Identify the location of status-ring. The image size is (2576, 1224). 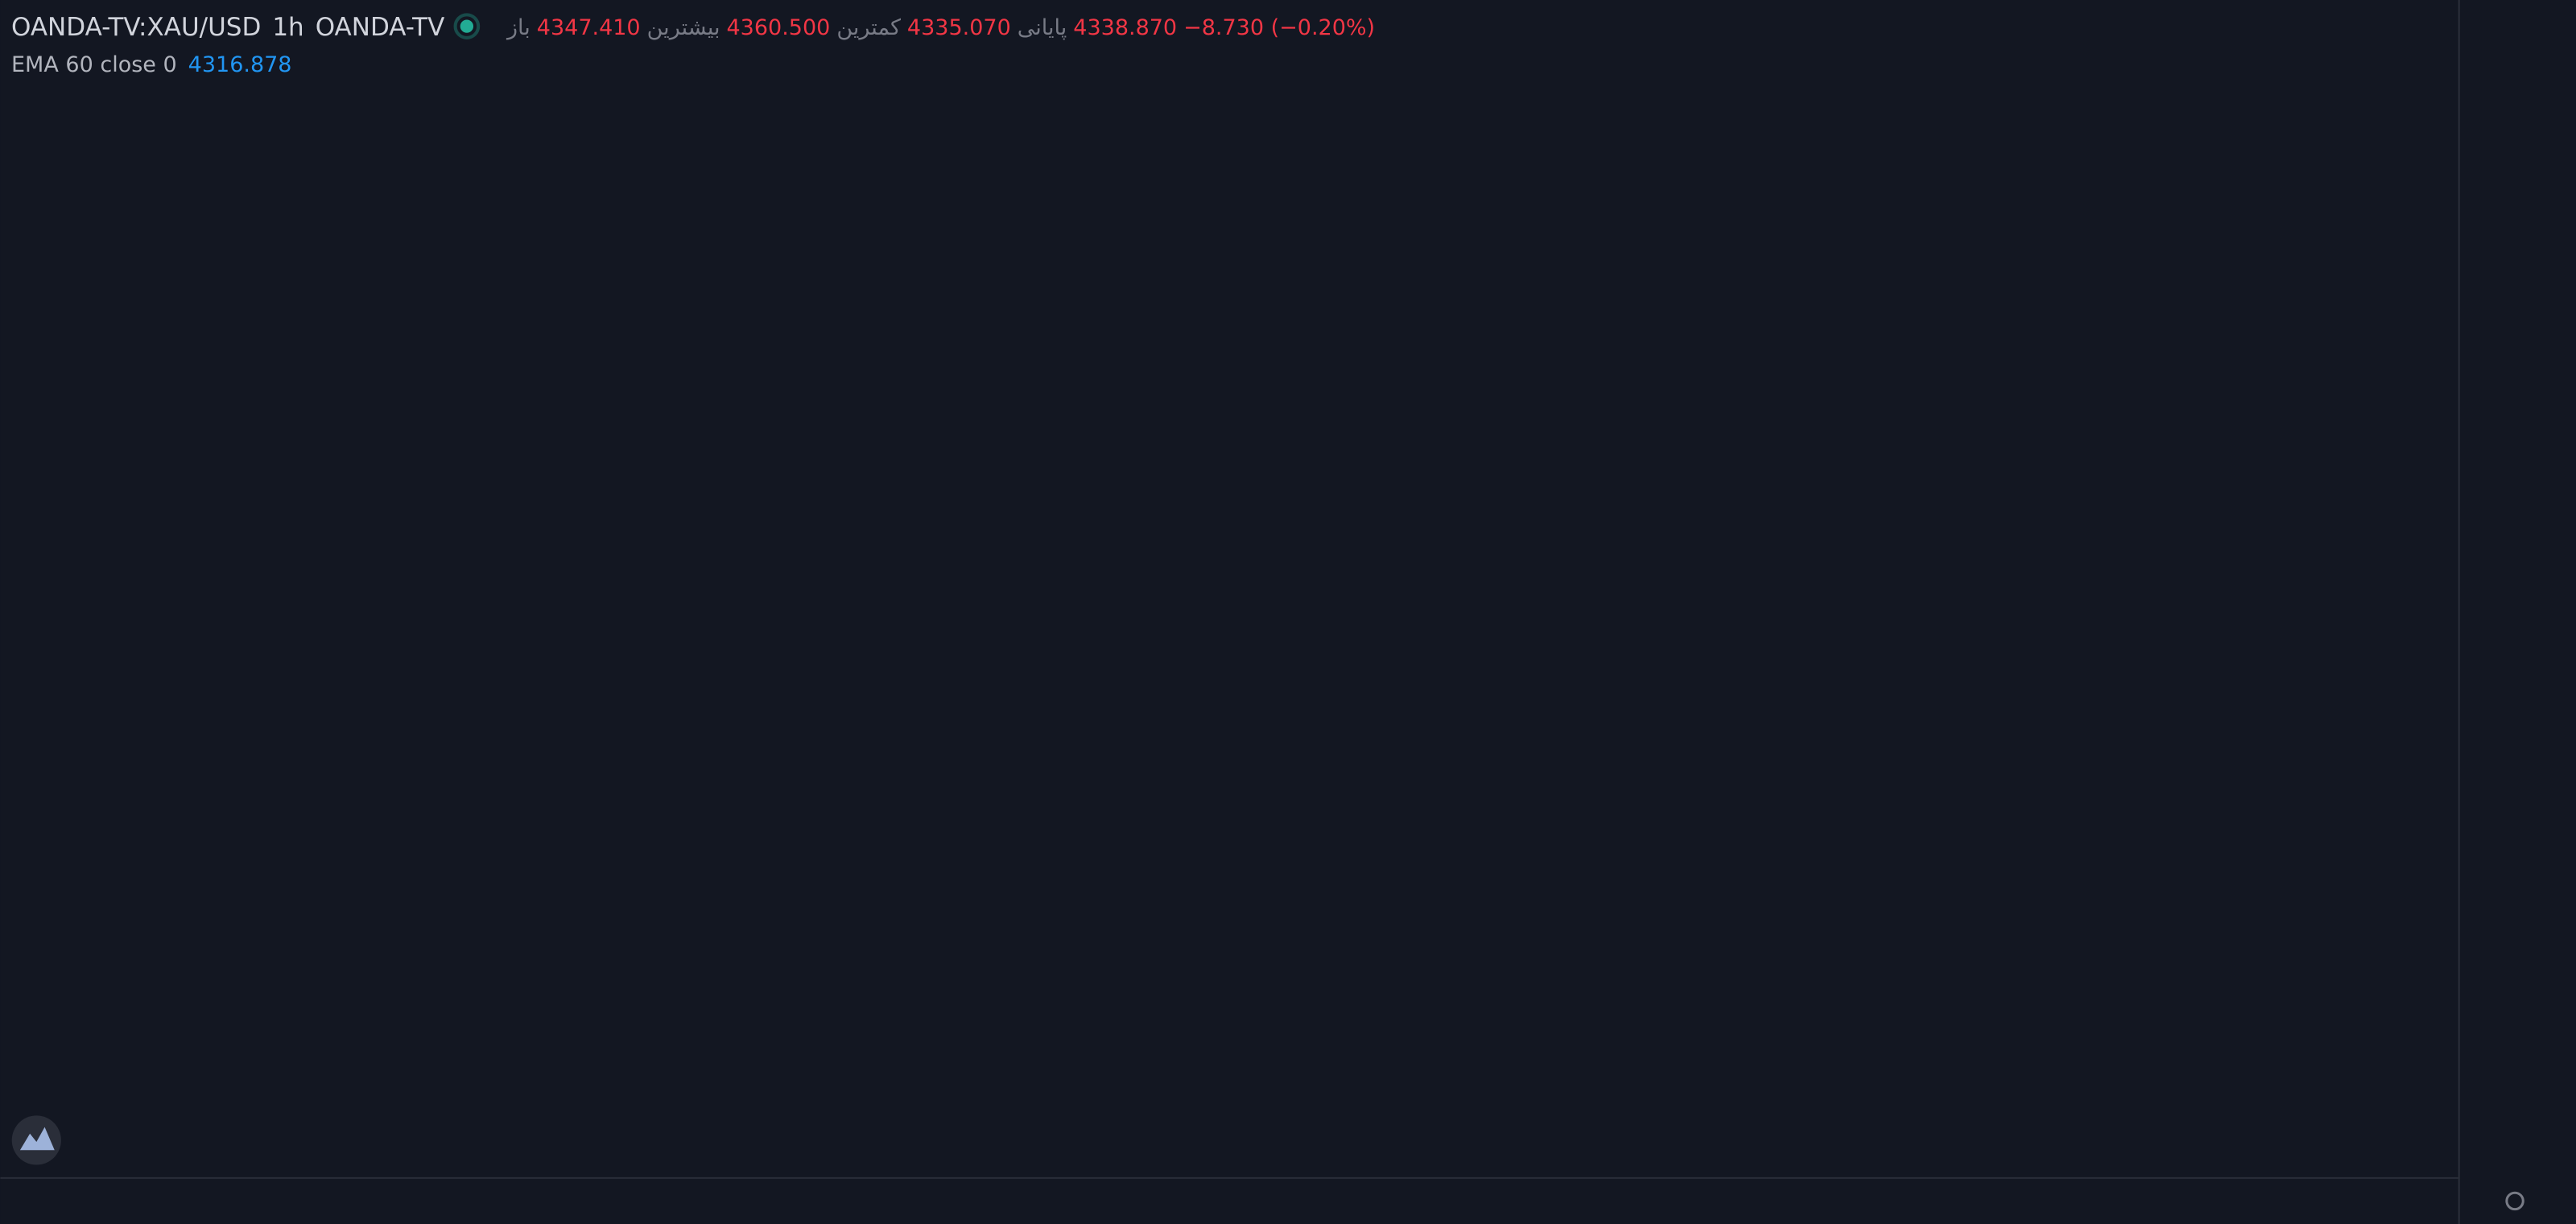
(467, 26).